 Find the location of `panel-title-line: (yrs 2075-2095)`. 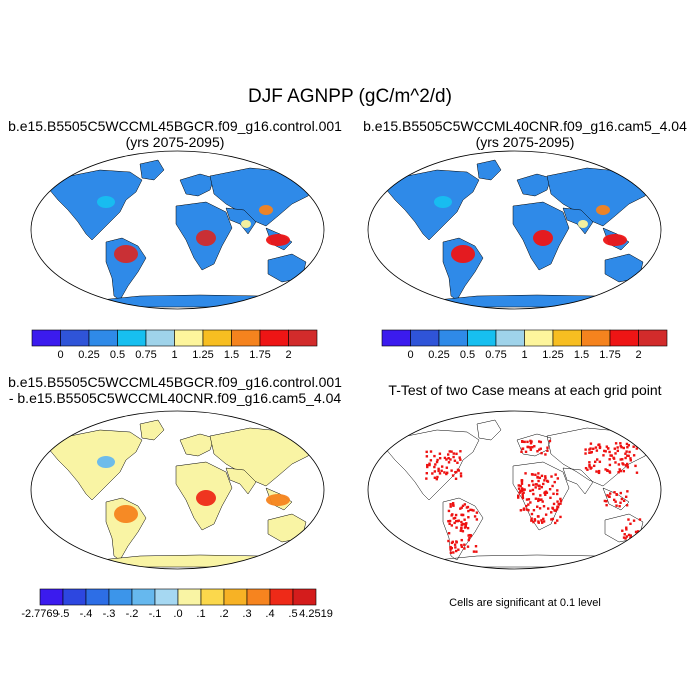

panel-title-line: (yrs 2075-2095) is located at coordinates (525, 142).